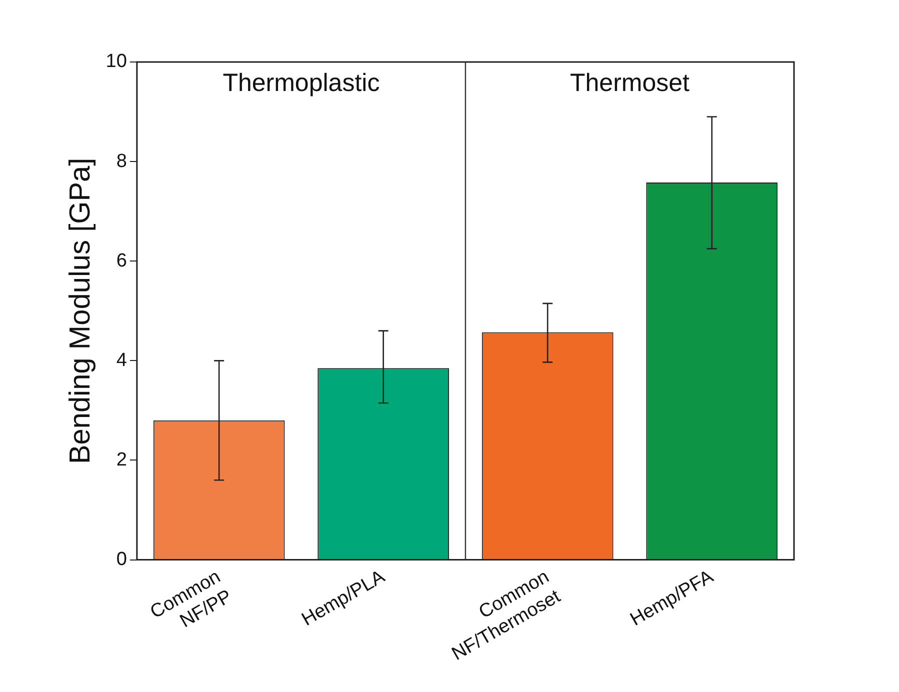  I want to click on annotation: Thermoset, so click(630, 82).